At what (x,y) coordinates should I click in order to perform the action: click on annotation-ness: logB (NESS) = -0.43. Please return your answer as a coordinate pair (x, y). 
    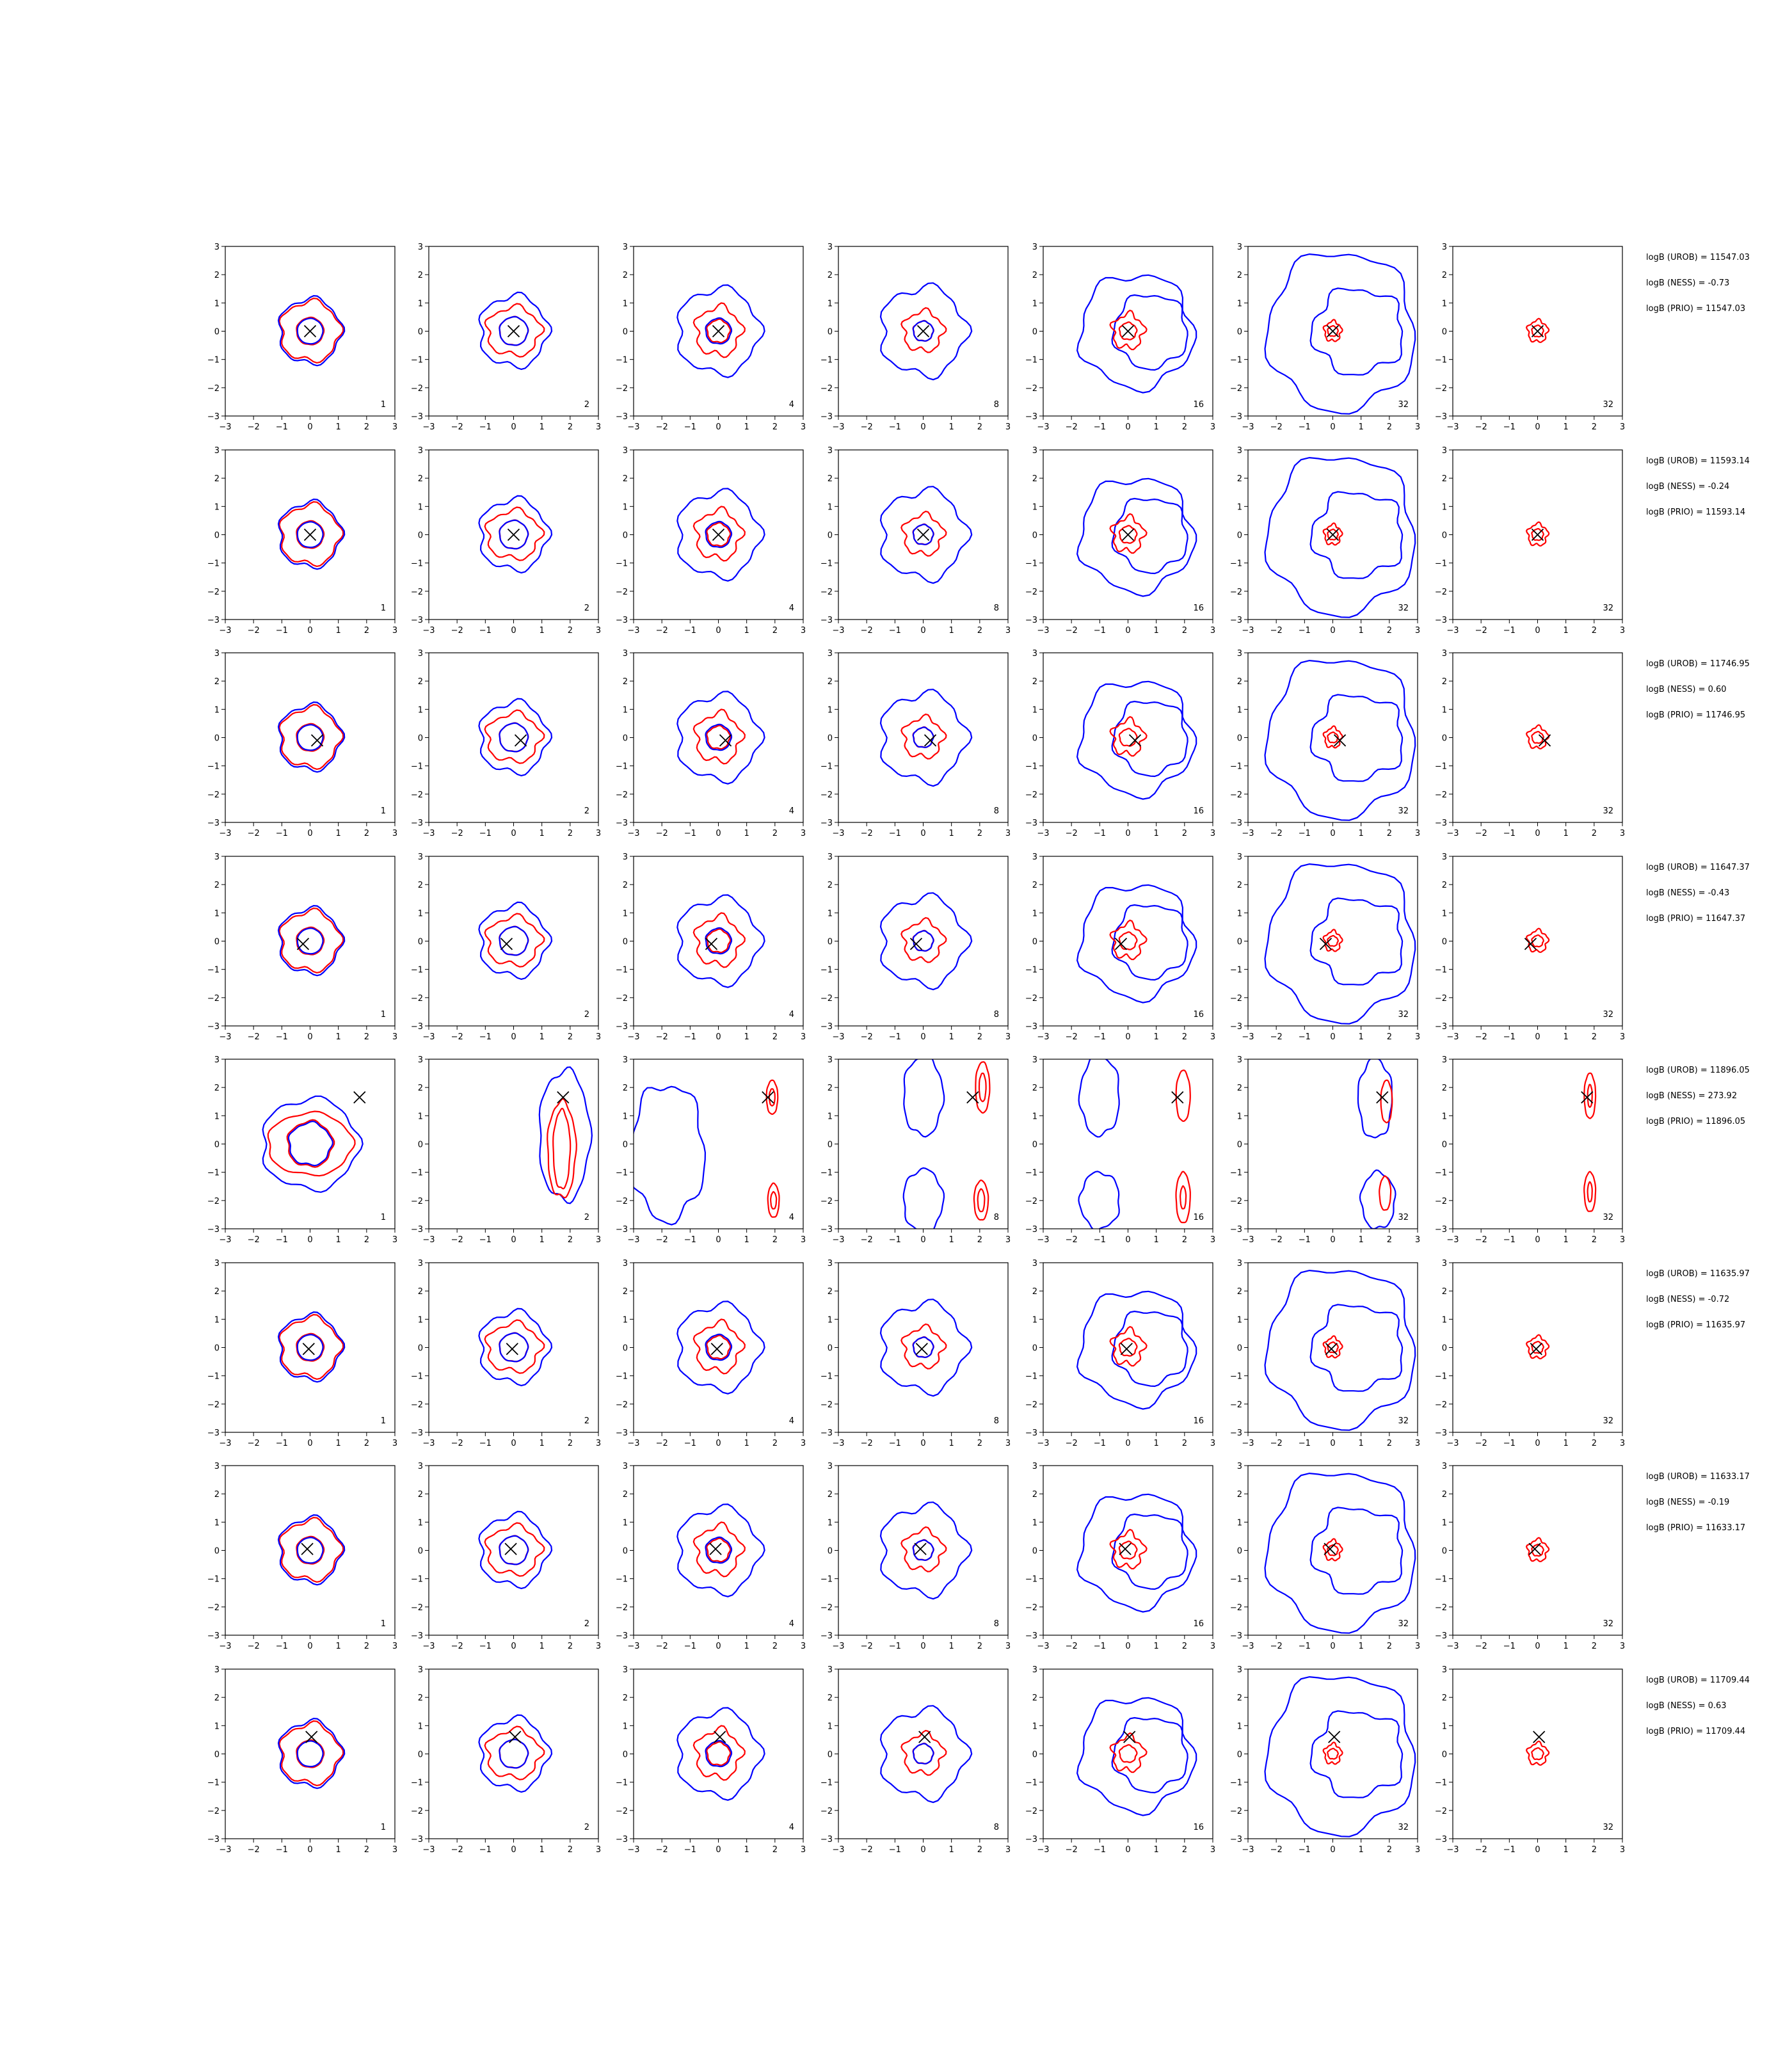
    Looking at the image, I should click on (1688, 893).